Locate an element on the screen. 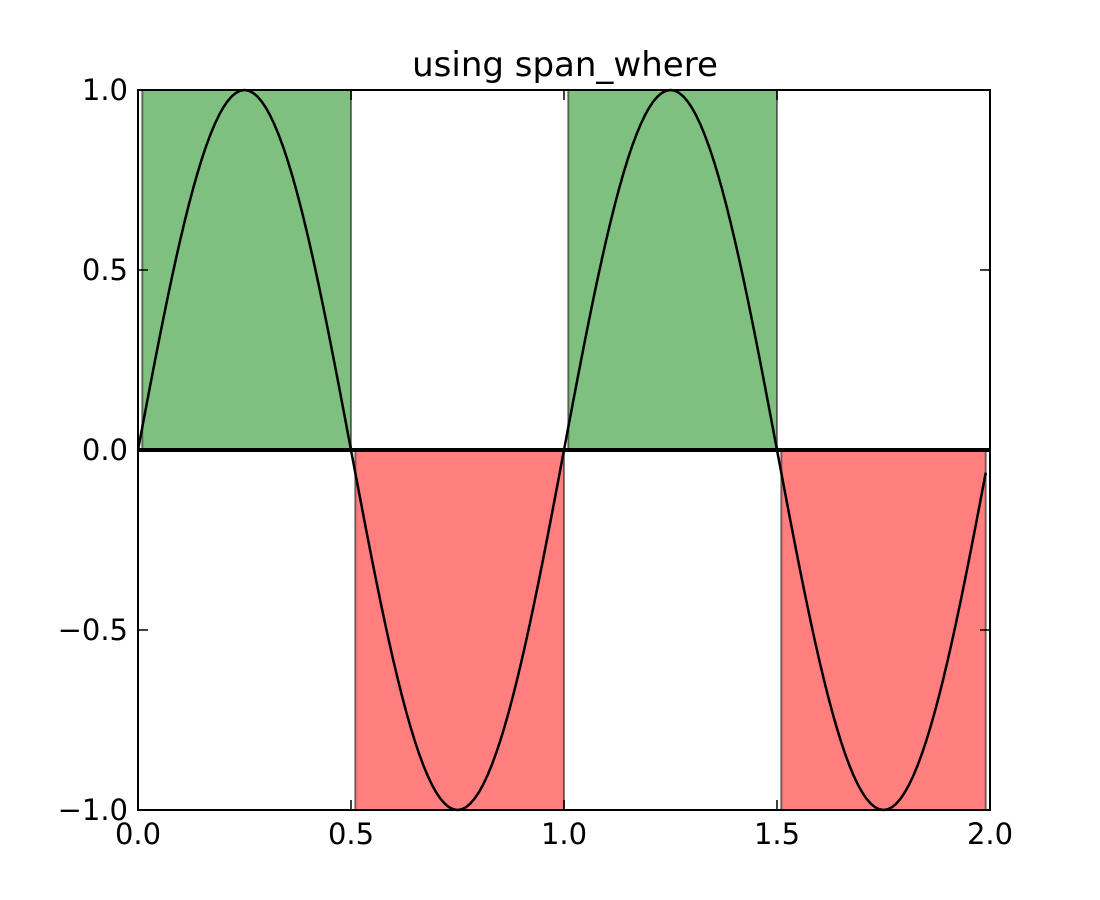 The image size is (1100, 900). x-tick-label: 1.0 is located at coordinates (564, 834).